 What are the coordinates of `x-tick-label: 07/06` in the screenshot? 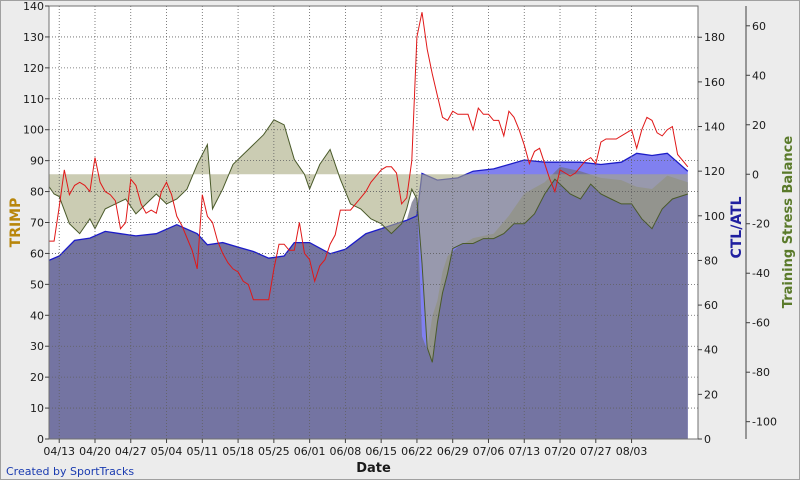 It's located at (489, 451).